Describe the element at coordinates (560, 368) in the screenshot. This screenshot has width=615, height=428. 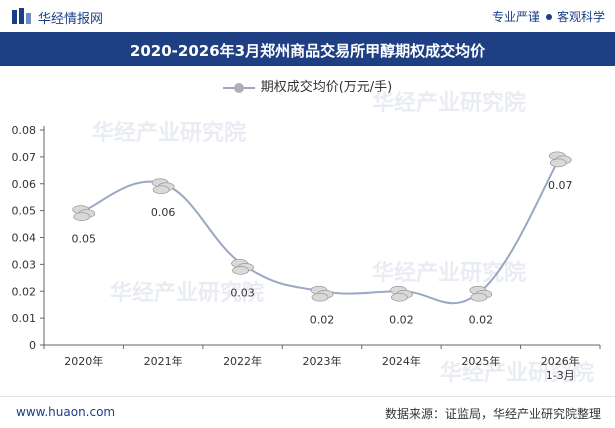
I see `x-tick-label: 2026年 1-3月` at that location.